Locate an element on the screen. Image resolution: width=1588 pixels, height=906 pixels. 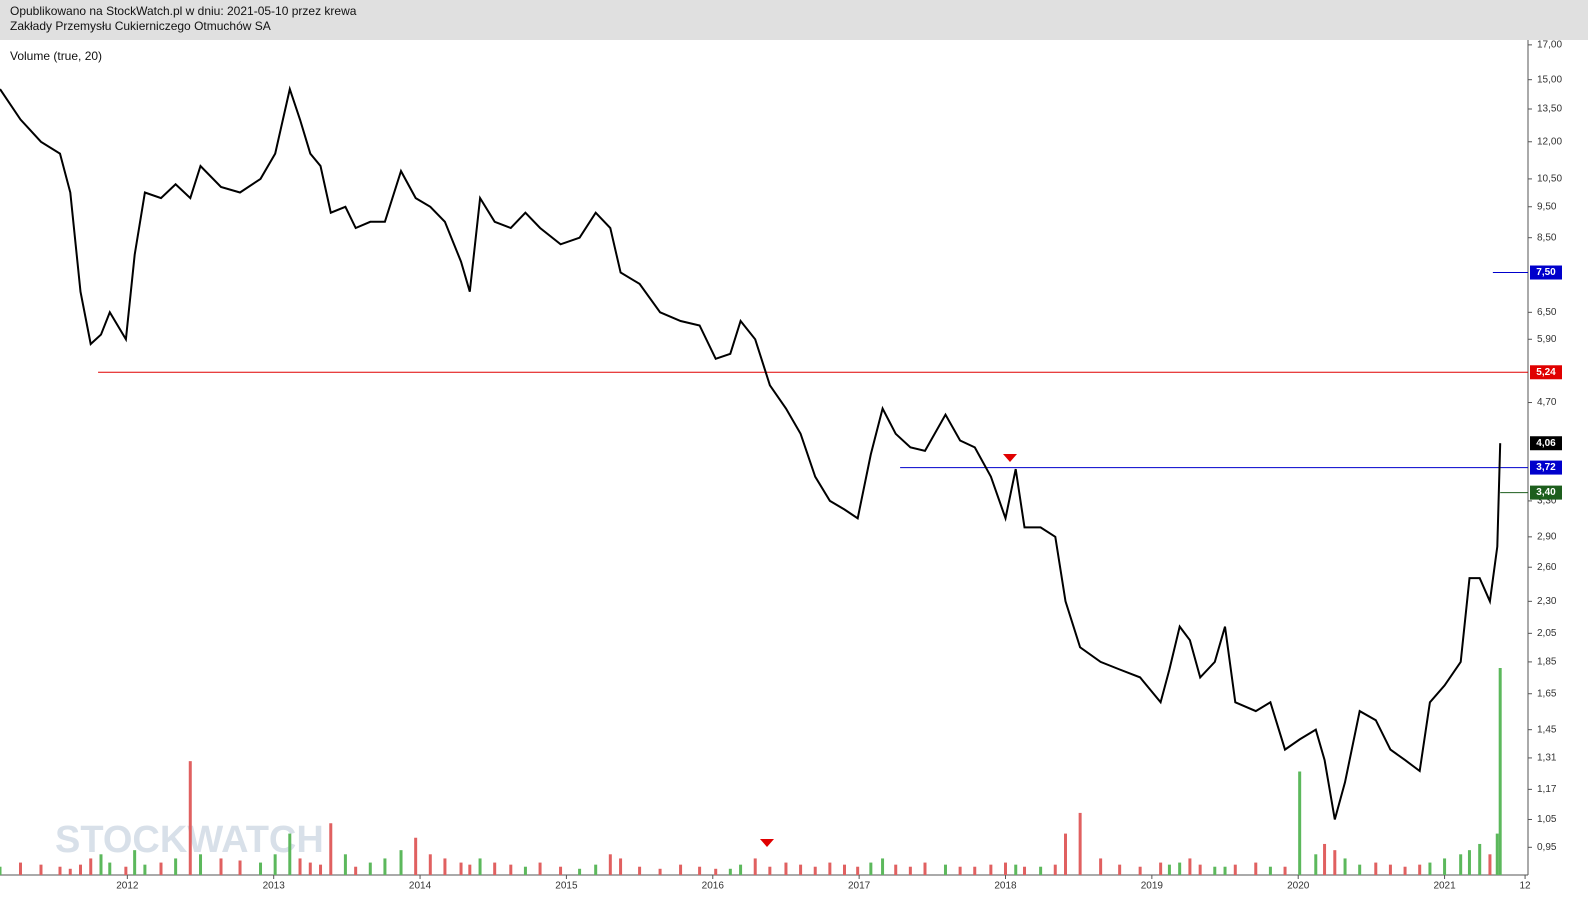
x-tick-label: 2012 is located at coordinates (127, 886).